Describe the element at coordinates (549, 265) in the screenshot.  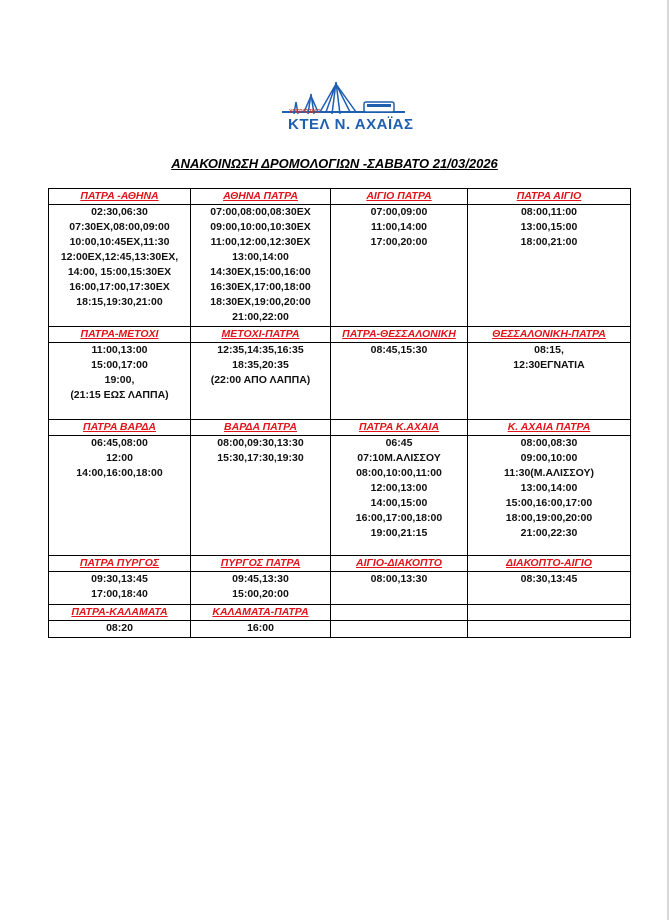
I see `route-times: 08:00,11:00 13:00,15:00 18:00,21:00` at that location.